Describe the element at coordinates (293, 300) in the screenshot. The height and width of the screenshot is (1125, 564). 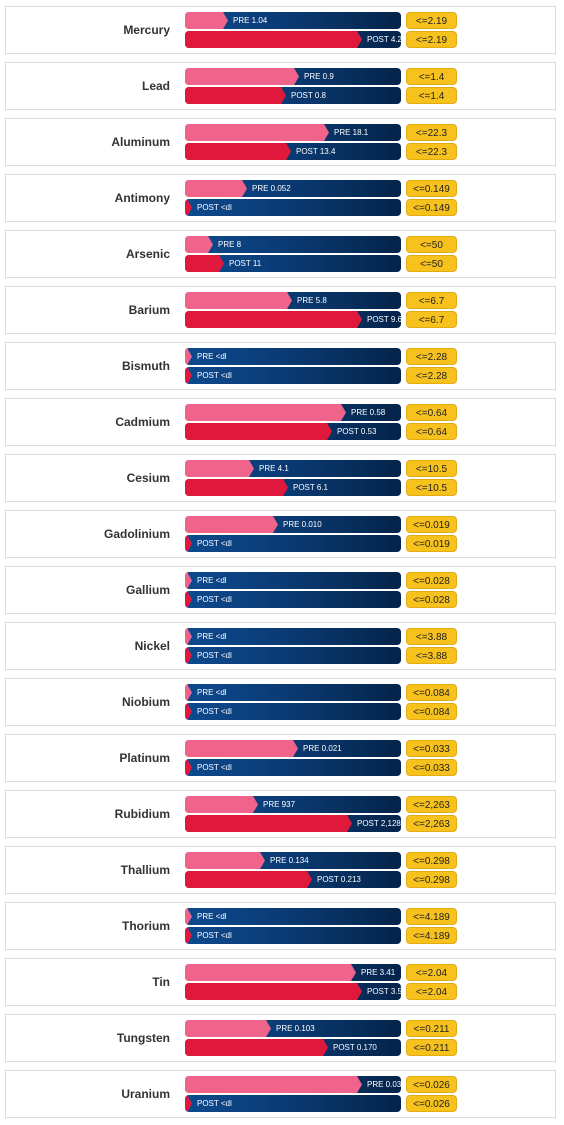
I see `pre-bar-track: PRE 5.8` at that location.